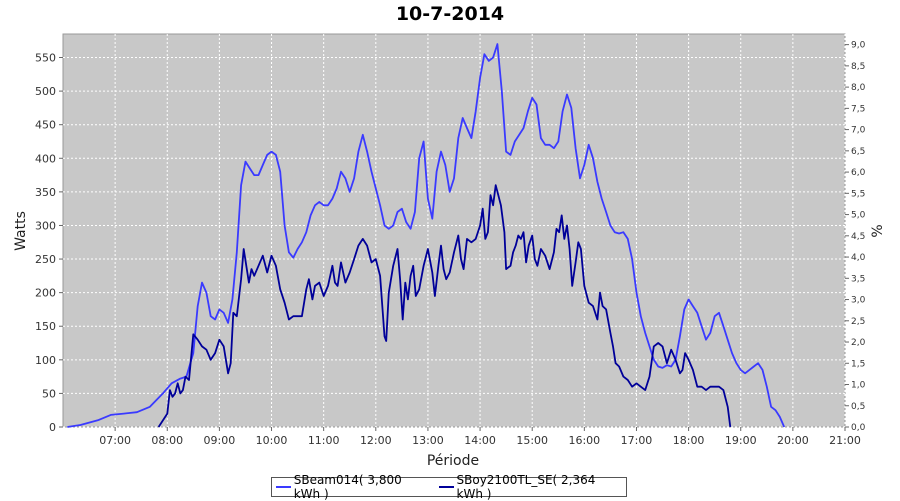 The width and height of the screenshot is (900, 501). Describe the element at coordinates (858, 109) in the screenshot. I see `y2-tick-label: 7,5` at that location.